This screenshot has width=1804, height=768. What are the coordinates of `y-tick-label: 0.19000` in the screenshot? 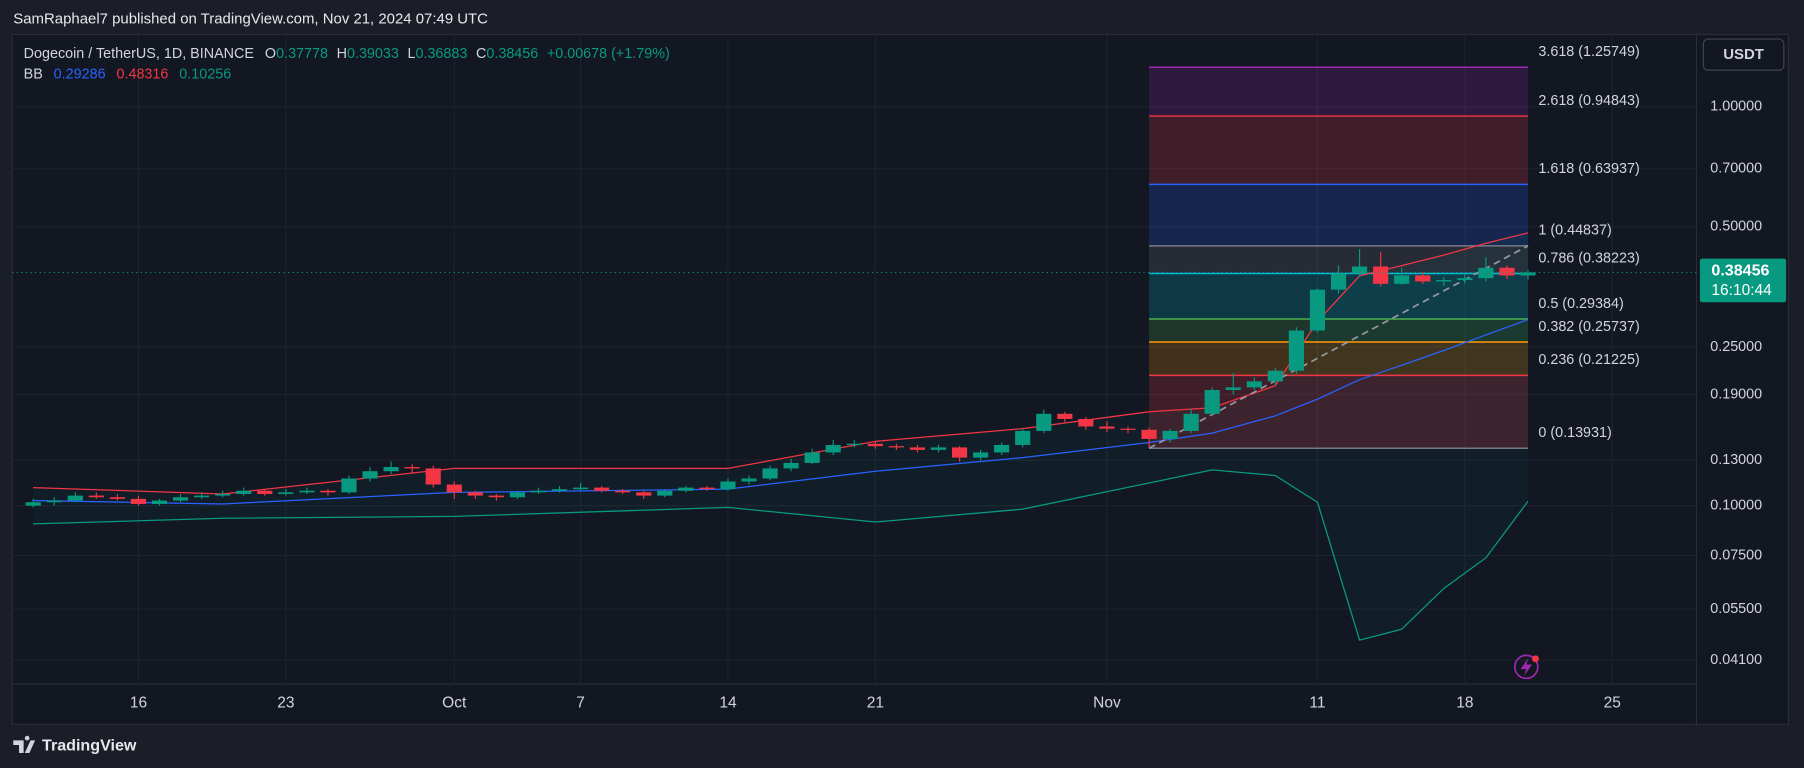 It's located at (1736, 394).